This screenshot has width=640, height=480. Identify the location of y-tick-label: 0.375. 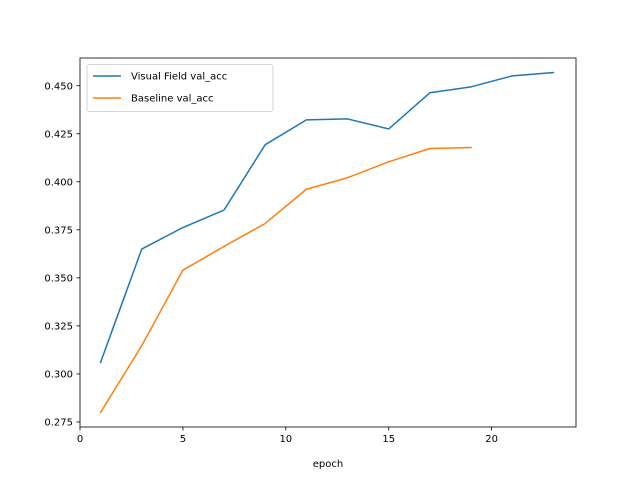
(58, 230).